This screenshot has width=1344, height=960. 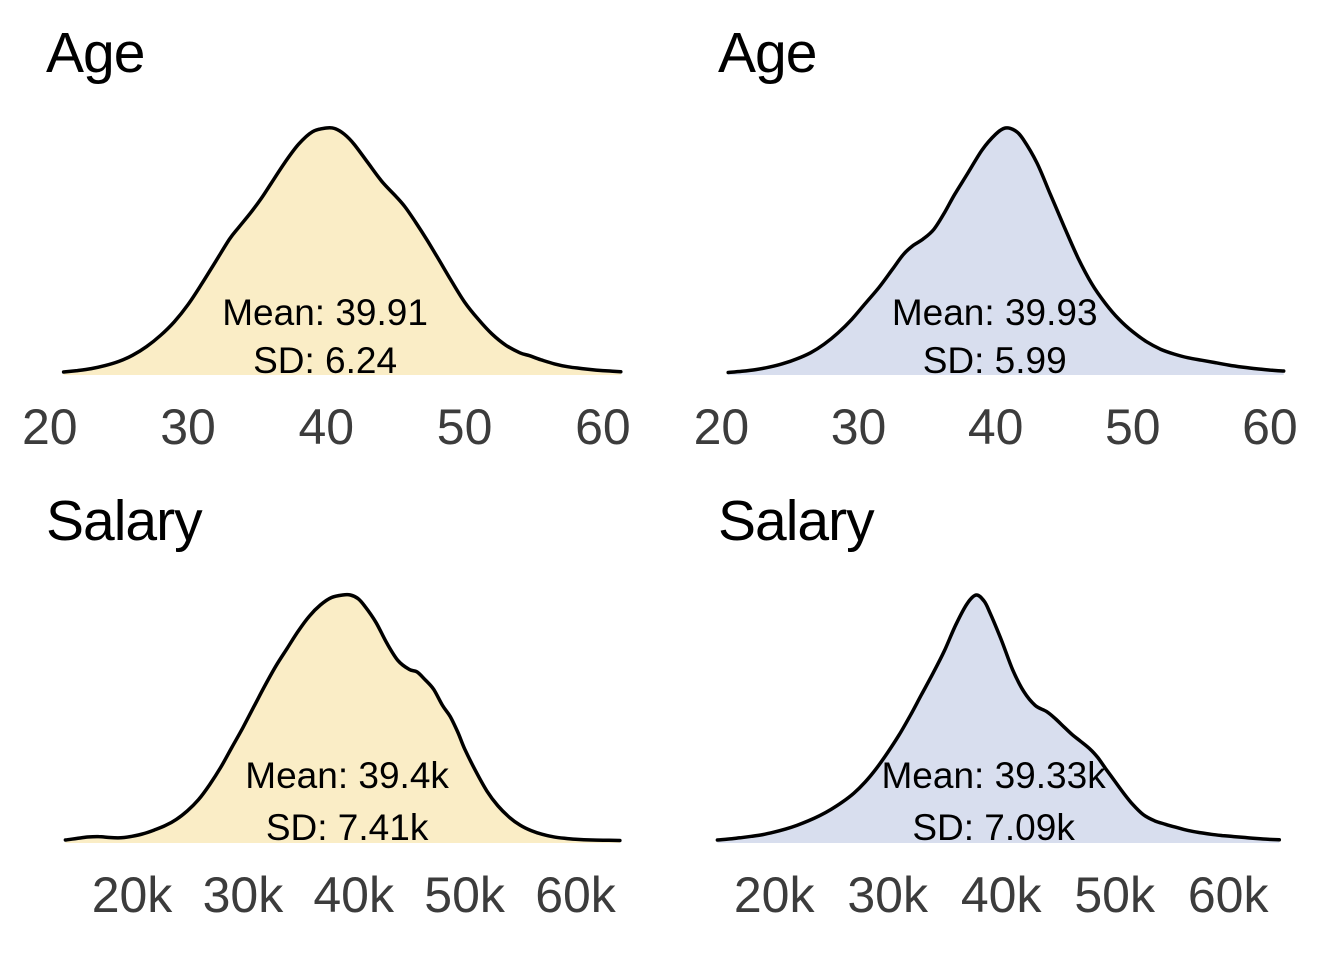 What do you see at coordinates (347, 827) in the screenshot?
I see `sd-annotation: SD: 7.41k` at bounding box center [347, 827].